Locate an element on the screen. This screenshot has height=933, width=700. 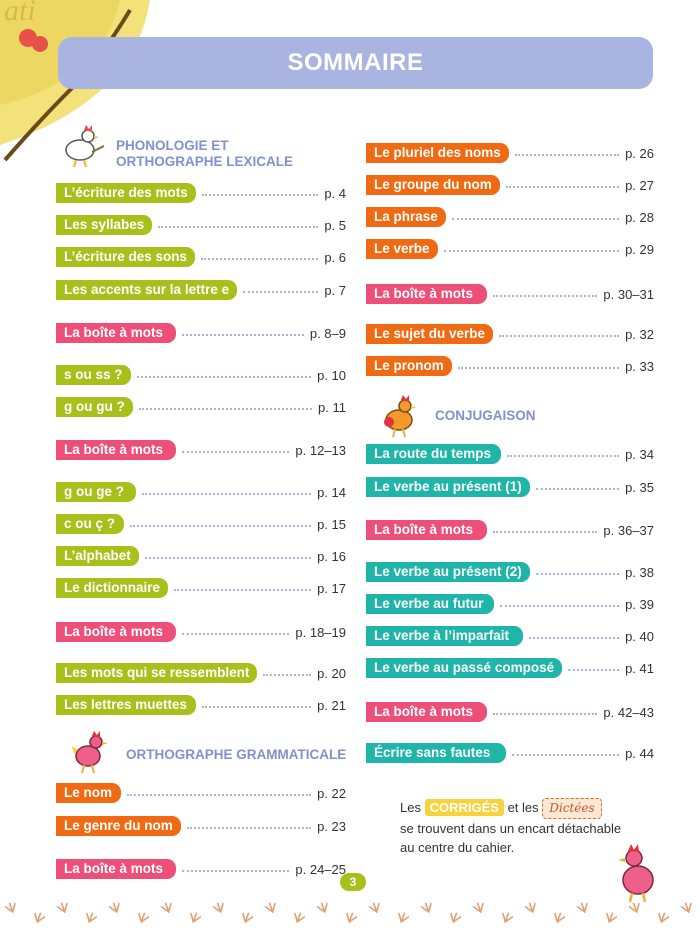
toc-entry-title: Le verbe au présent (1) is located at coordinates (448, 487).